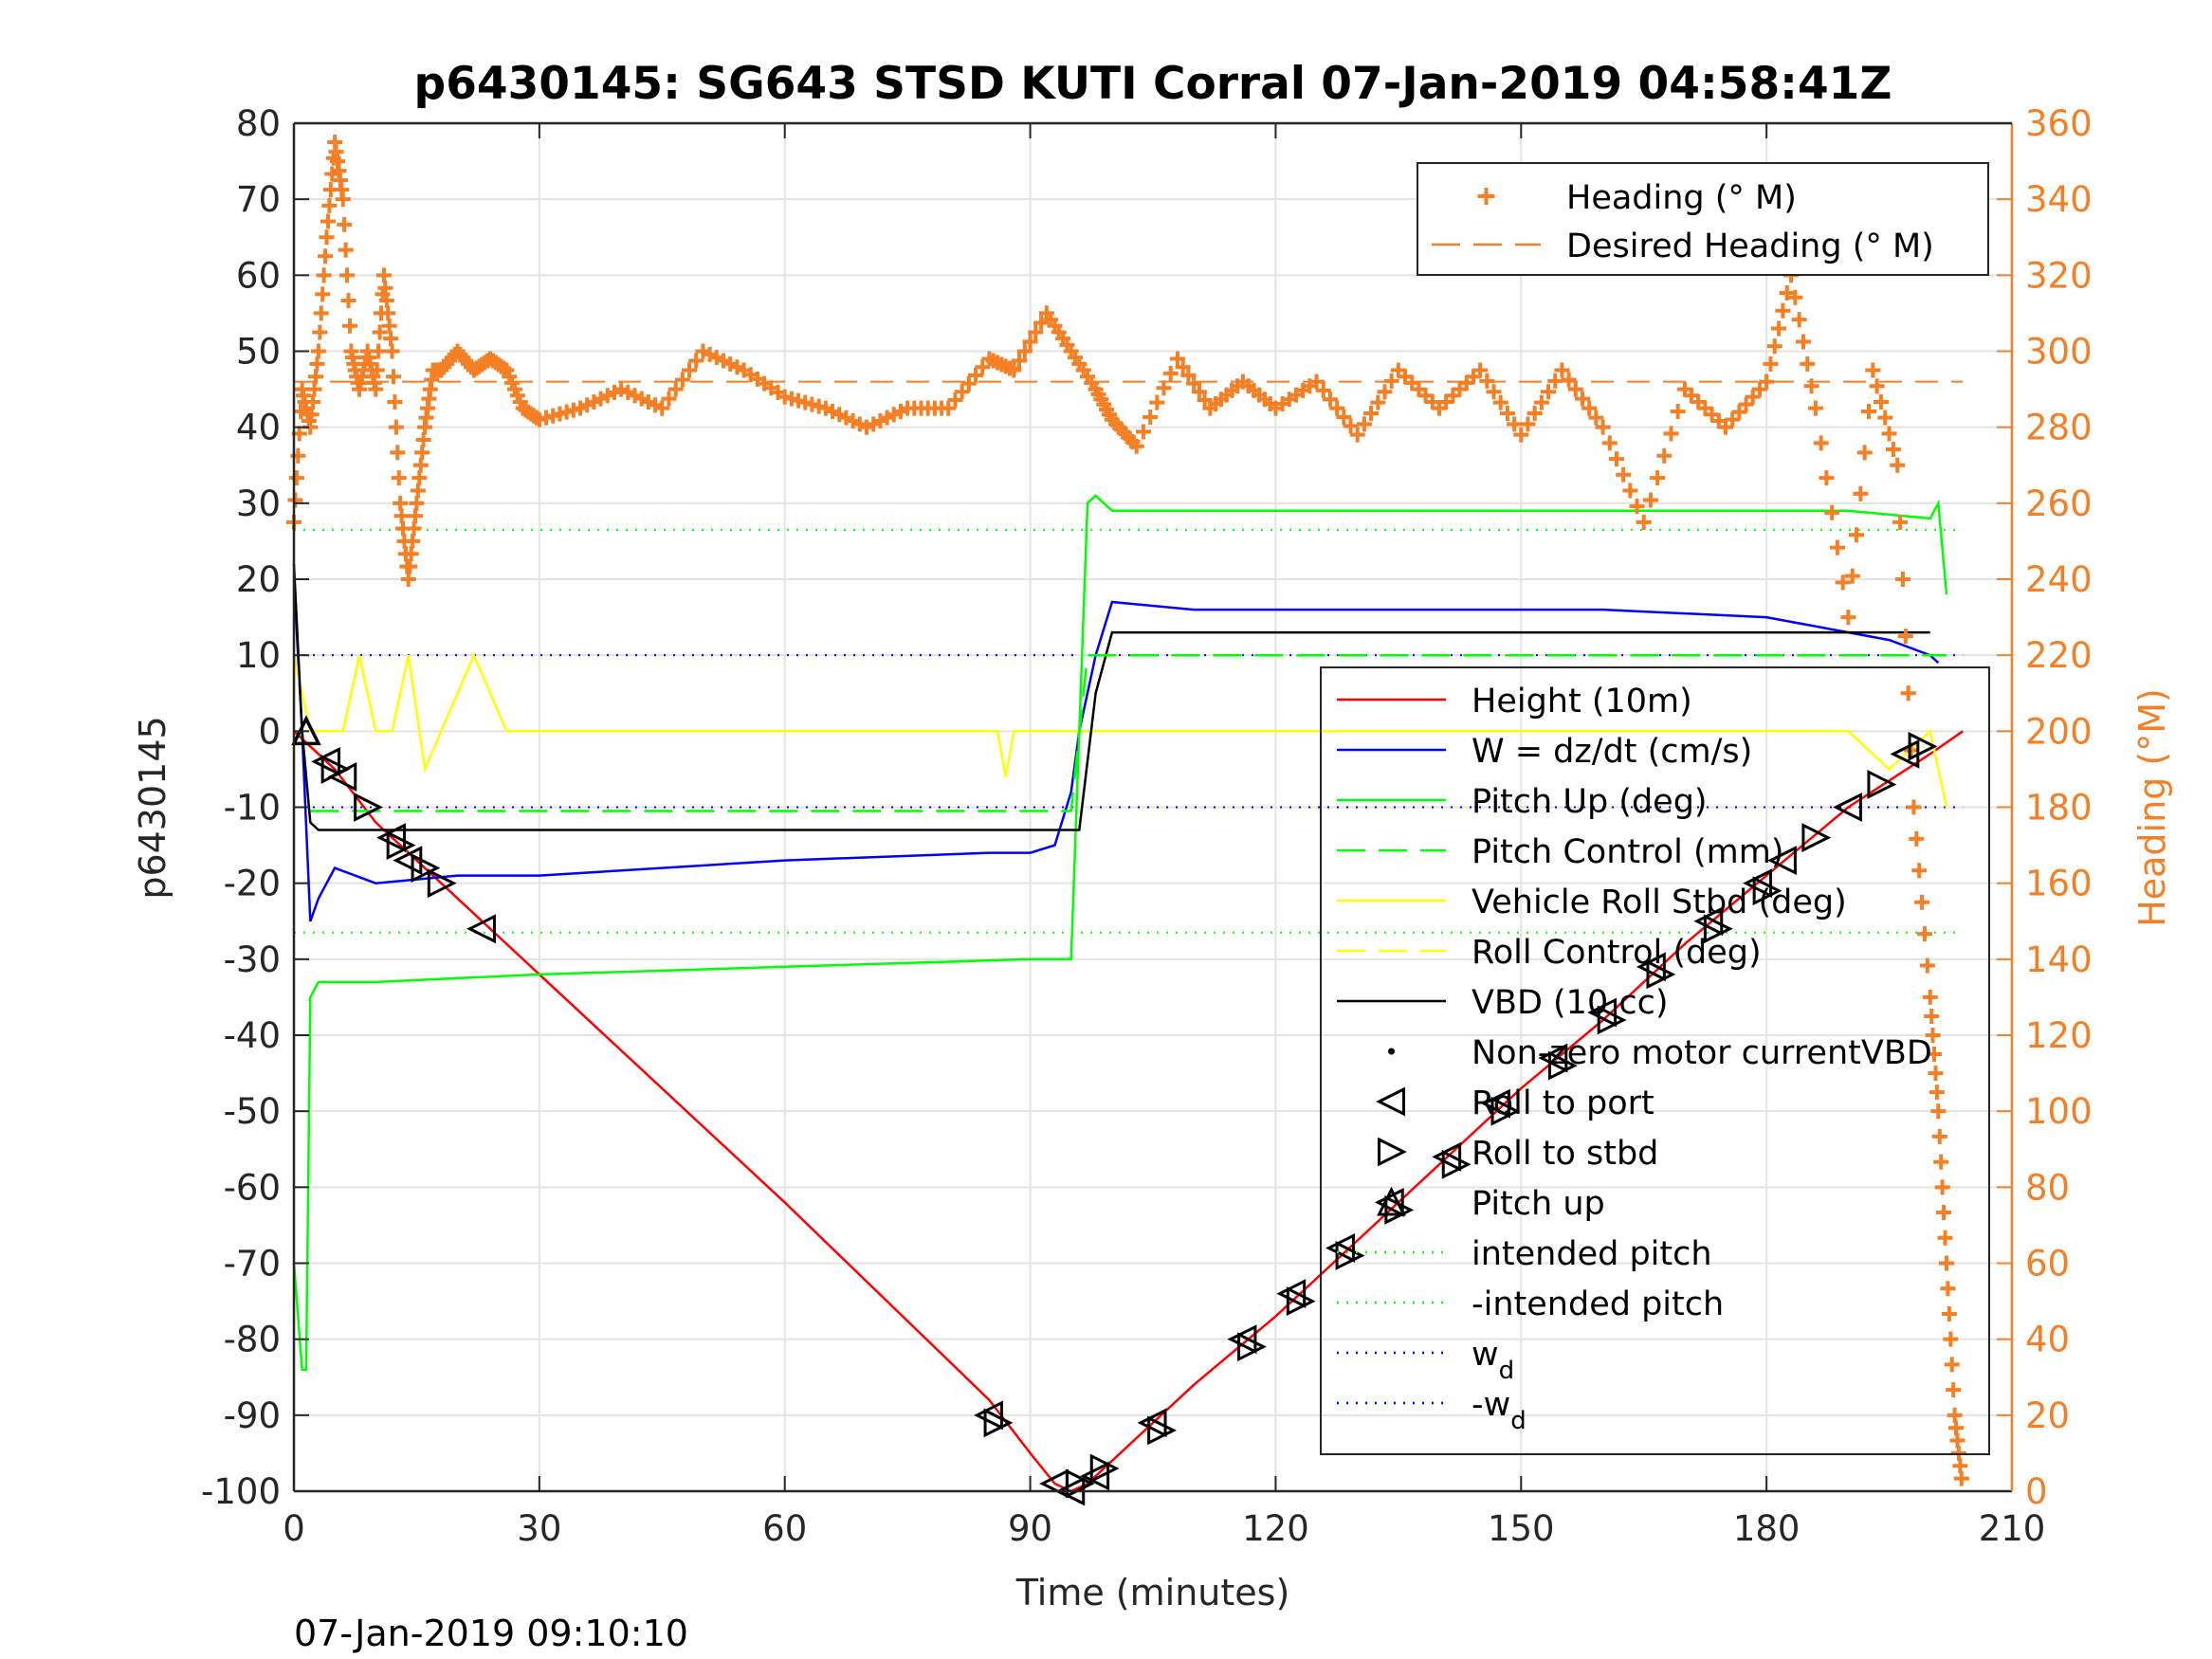 This screenshot has height=1659, width=2212. Describe the element at coordinates (1592, 1254) in the screenshot. I see `legend-main-label-text: intended pitch` at that location.